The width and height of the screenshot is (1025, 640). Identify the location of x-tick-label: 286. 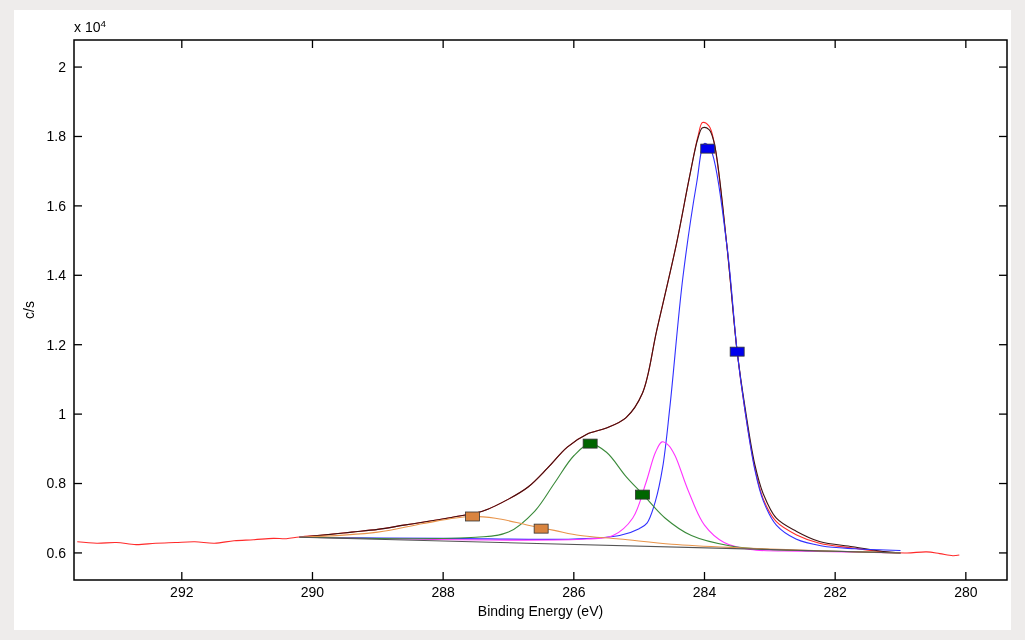
(574, 592).